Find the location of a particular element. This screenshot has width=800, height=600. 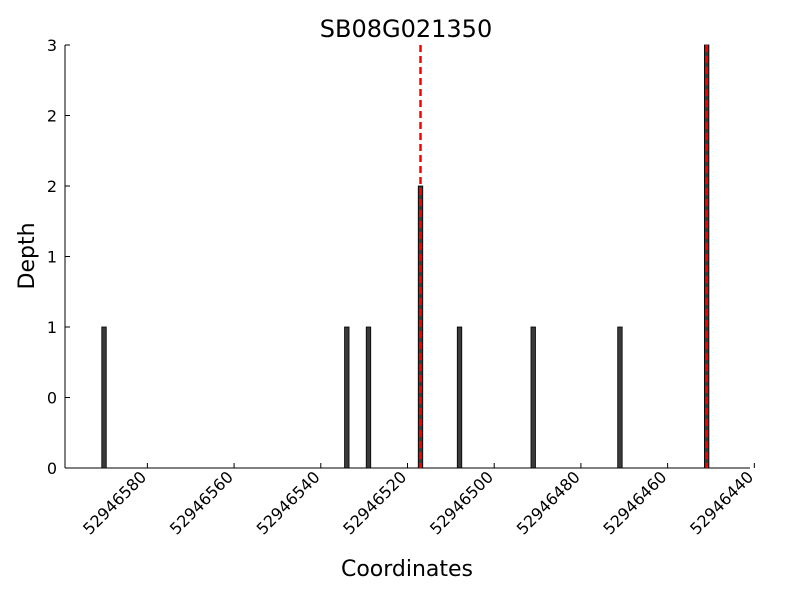

x-tick-label: 52946580 is located at coordinates (114, 502).